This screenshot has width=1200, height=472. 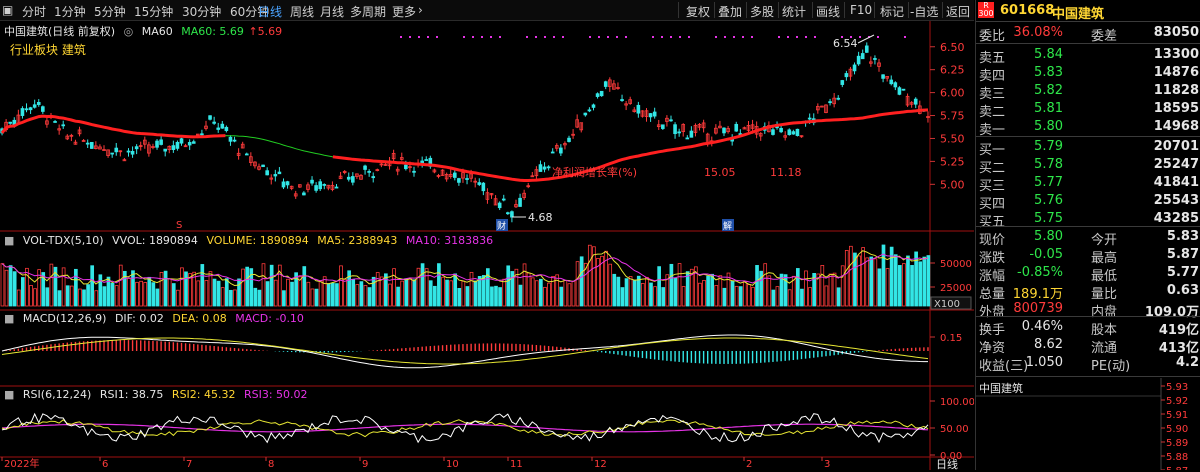 I want to click on bid-level-row: 买三 5.77 41841, so click(x=1088, y=184).